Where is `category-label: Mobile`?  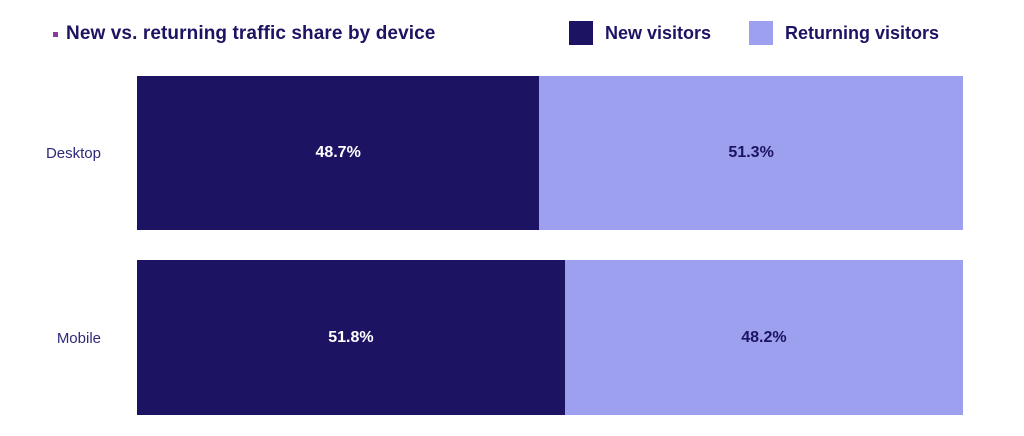 category-label: Mobile is located at coordinates (78, 338).